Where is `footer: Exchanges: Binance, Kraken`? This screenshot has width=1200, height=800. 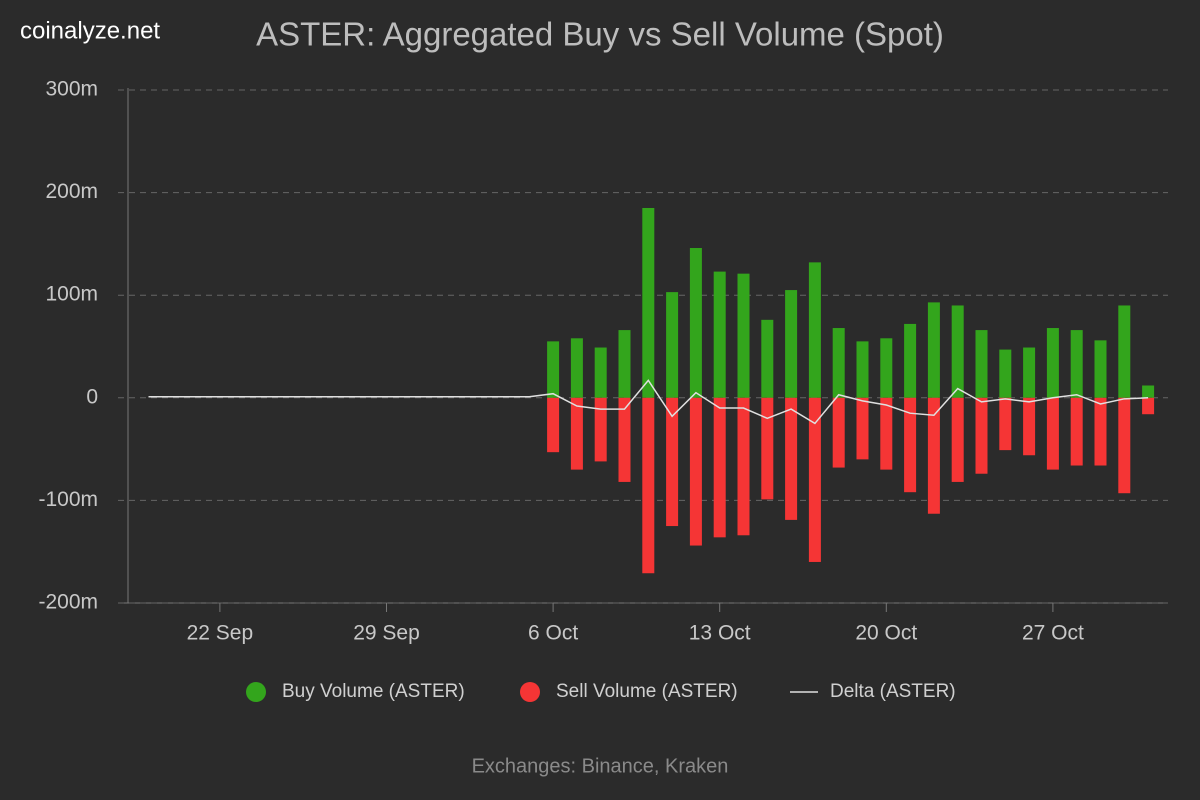
footer: Exchanges: Binance, Kraken is located at coordinates (600, 766).